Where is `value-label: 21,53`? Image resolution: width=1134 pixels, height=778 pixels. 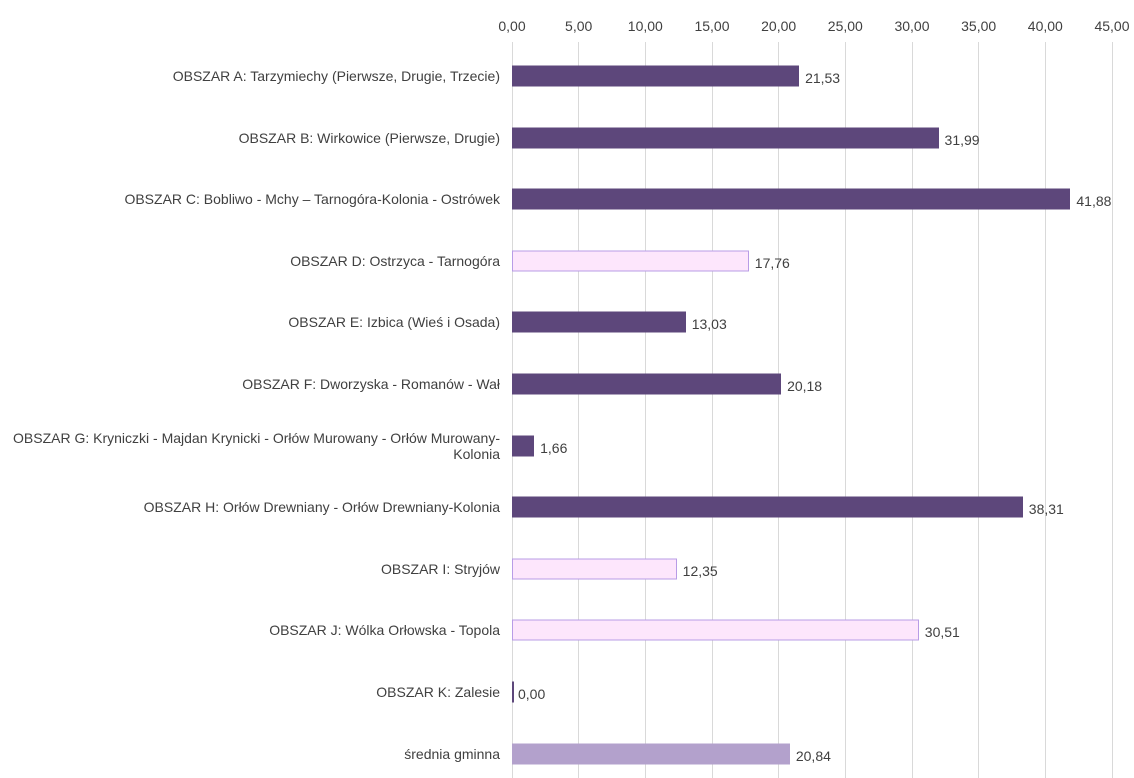
value-label: 21,53 is located at coordinates (823, 78).